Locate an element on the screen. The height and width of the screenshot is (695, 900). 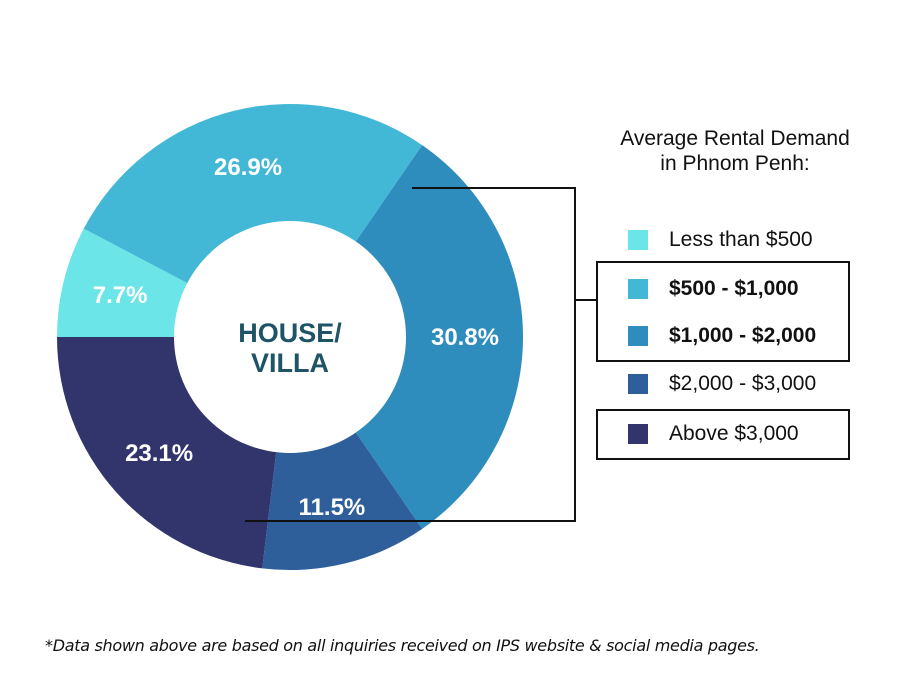
legend-item: $500 - $1,000 is located at coordinates (713, 289).